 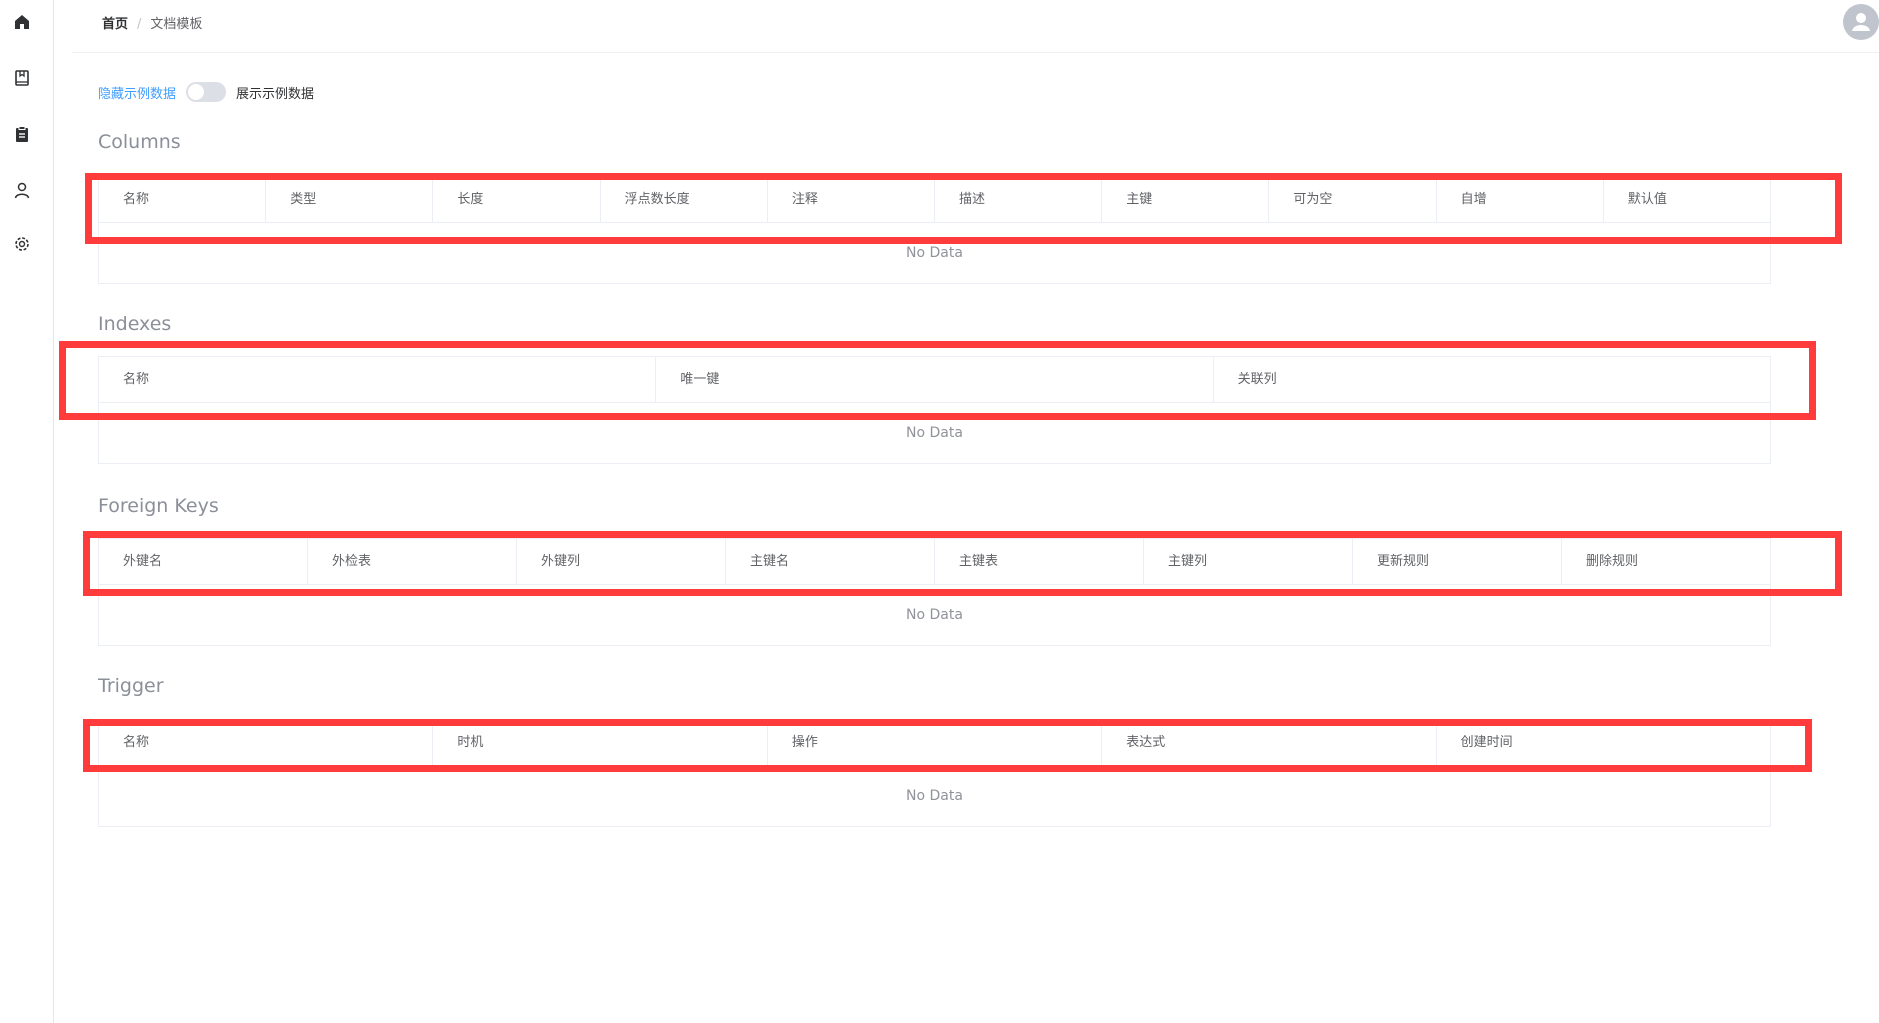 What do you see at coordinates (22, 134) in the screenshot?
I see `clipboard-icon` at bounding box center [22, 134].